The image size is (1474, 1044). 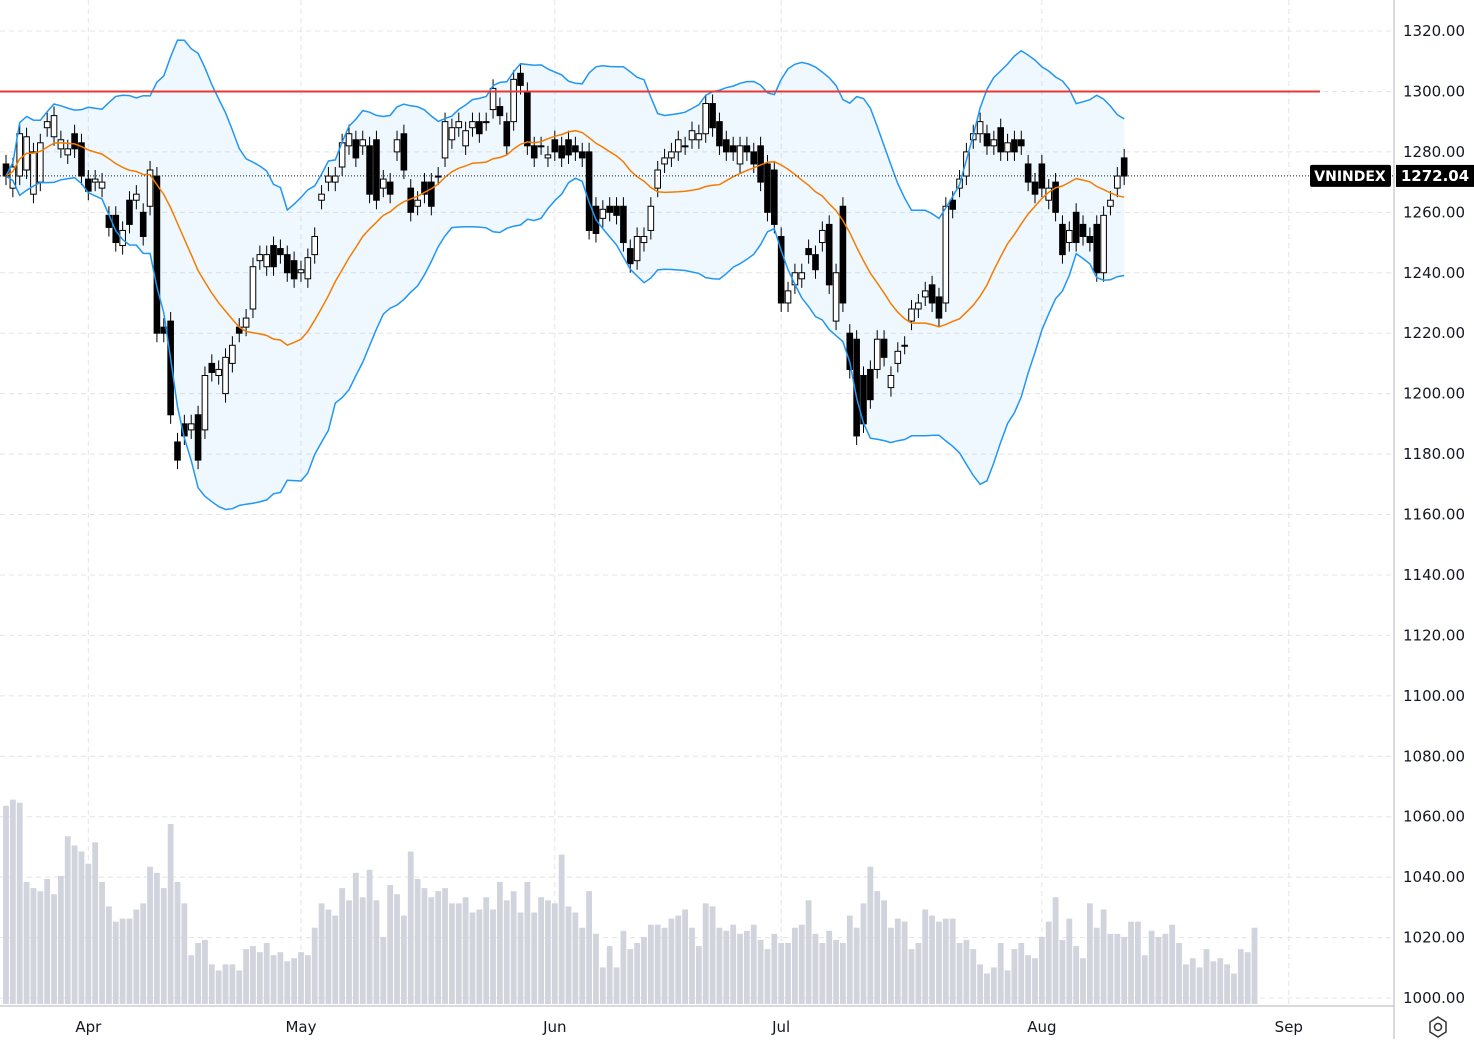 I want to click on price-tick-label: 1240.00, so click(x=1434, y=273).